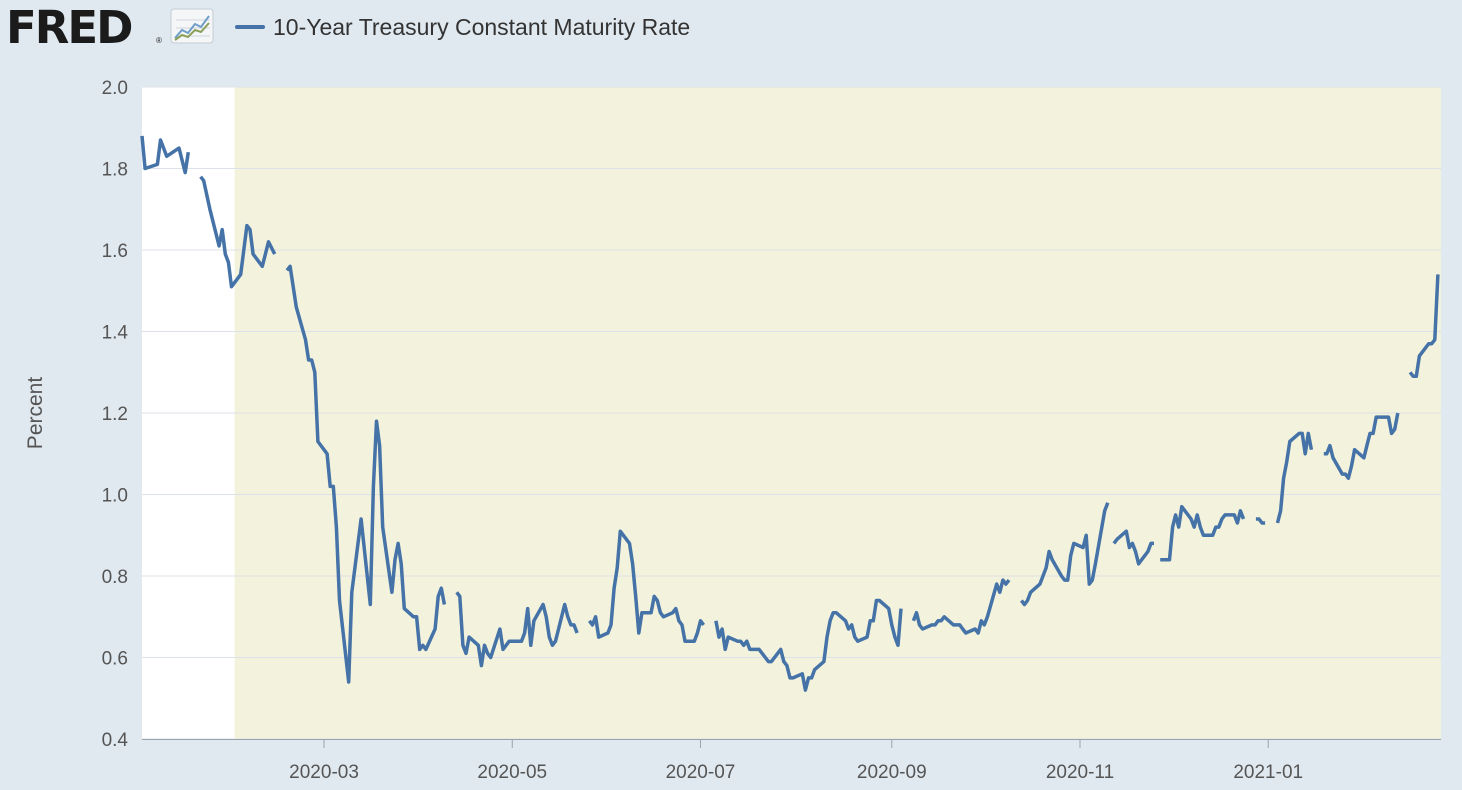 The width and height of the screenshot is (1462, 790). What do you see at coordinates (115, 88) in the screenshot?
I see `y-tick-label: 2.0` at bounding box center [115, 88].